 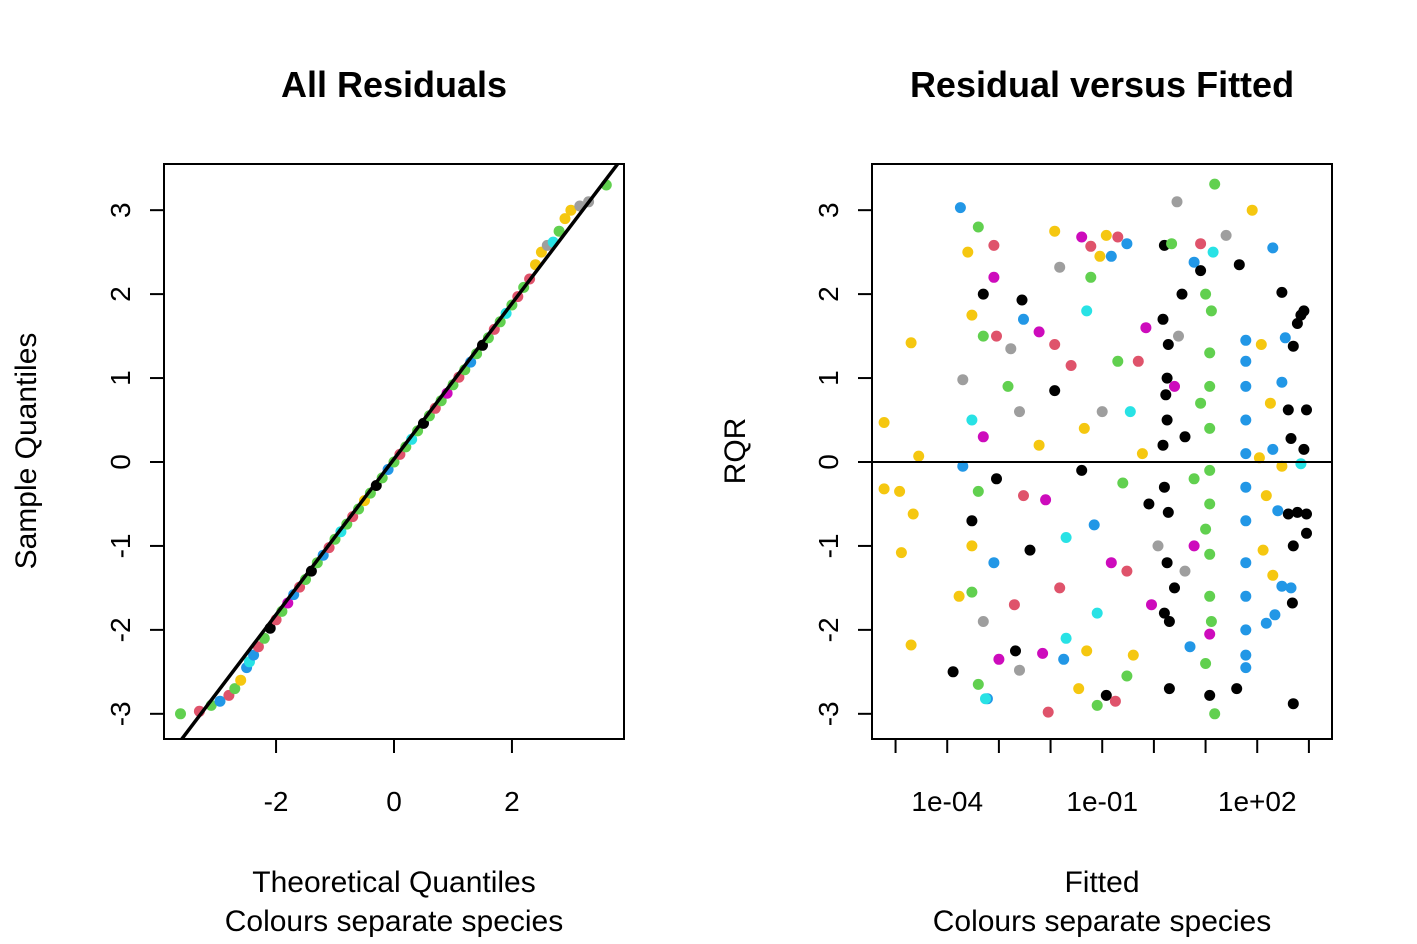 I want to click on residual-fitted-x-axis: 1e-04 1e-01 1e+02, so click(x=1102, y=777).